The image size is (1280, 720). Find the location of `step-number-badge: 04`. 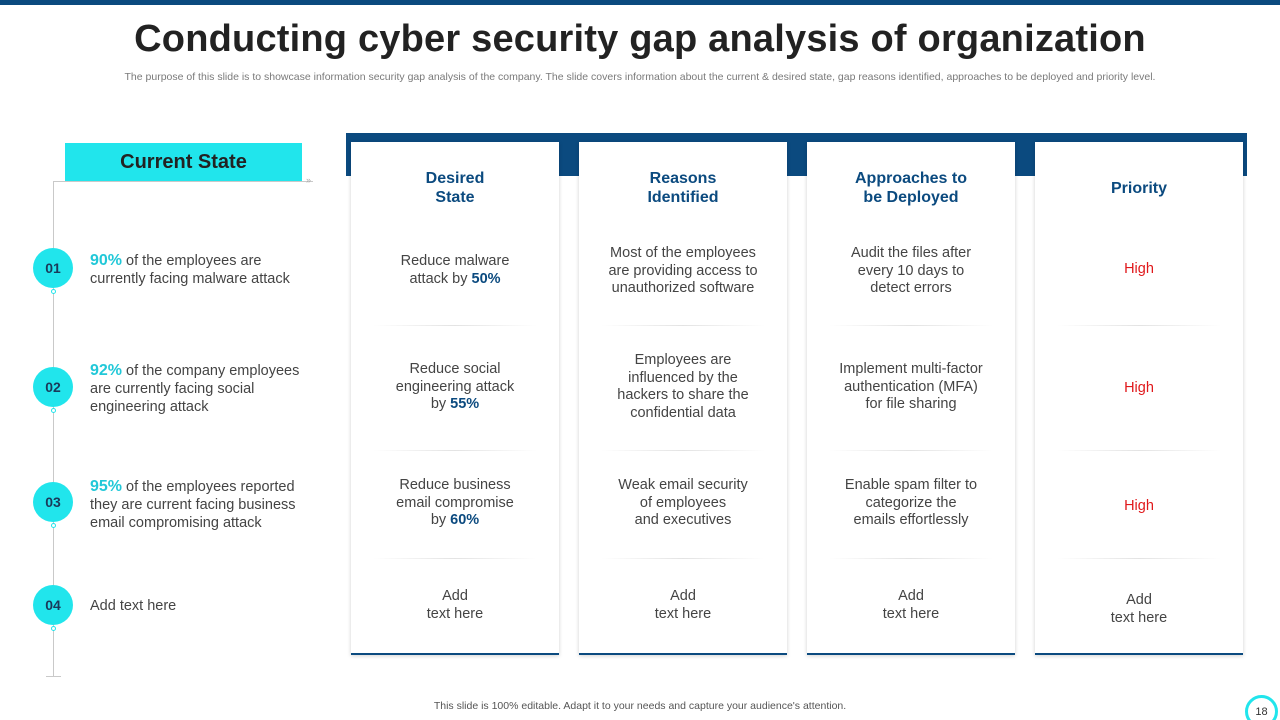

step-number-badge: 04 is located at coordinates (53, 605).